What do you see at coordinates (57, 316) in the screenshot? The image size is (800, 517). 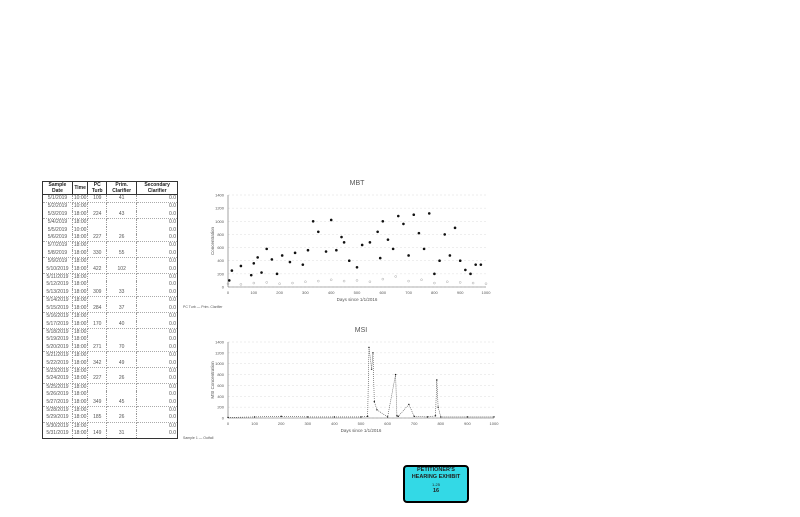 I see `table-cell: 5/16/2019` at bounding box center [57, 316].